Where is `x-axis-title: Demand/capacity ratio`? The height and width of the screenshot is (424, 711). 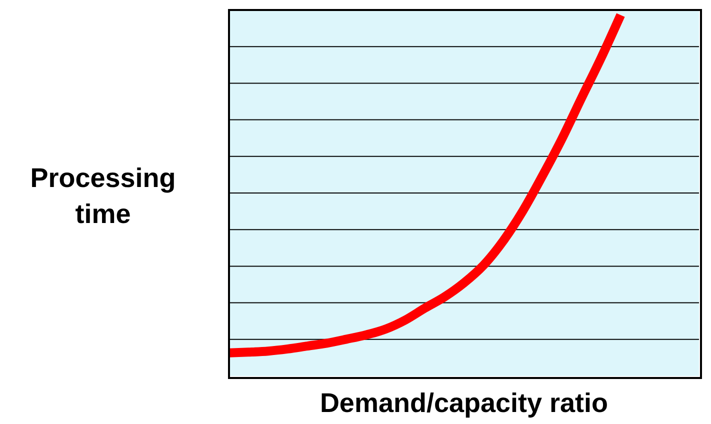
x-axis-title: Demand/capacity ratio is located at coordinates (464, 403).